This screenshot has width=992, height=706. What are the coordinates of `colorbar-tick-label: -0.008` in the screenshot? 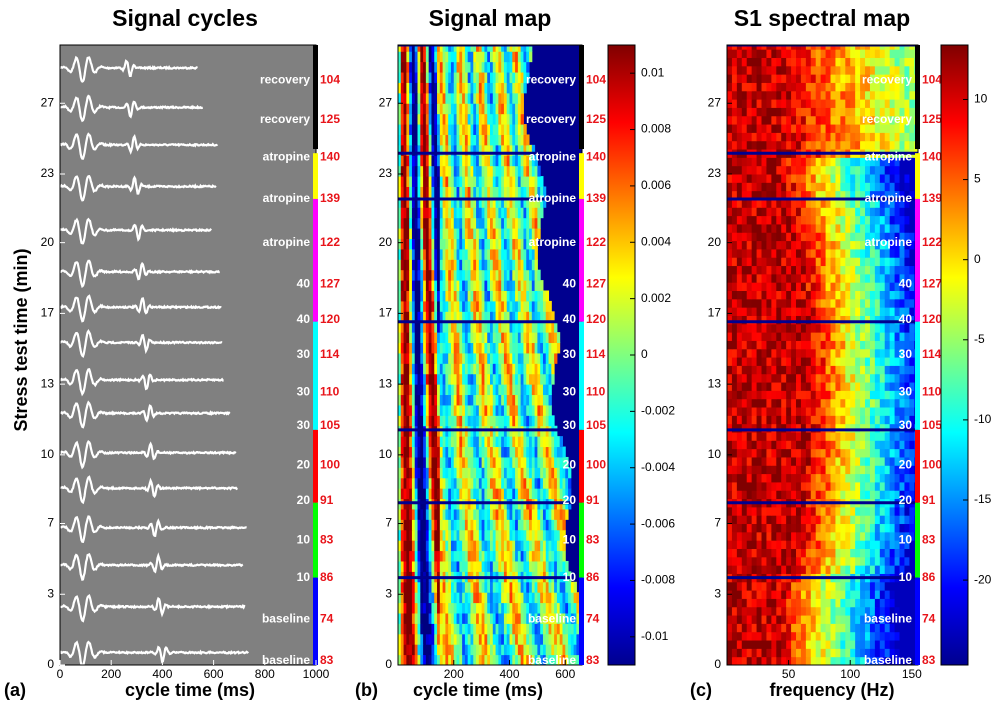 It's located at (658, 580).